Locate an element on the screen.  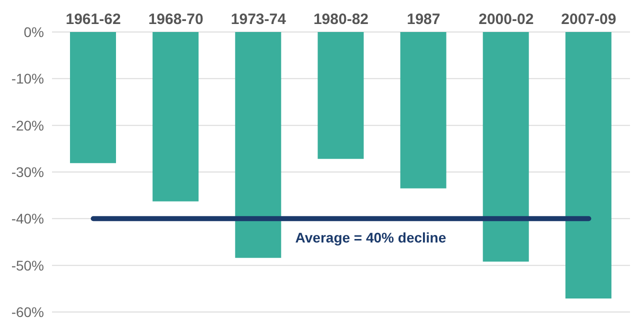
y-tick-label: -60% is located at coordinates (27, 312).